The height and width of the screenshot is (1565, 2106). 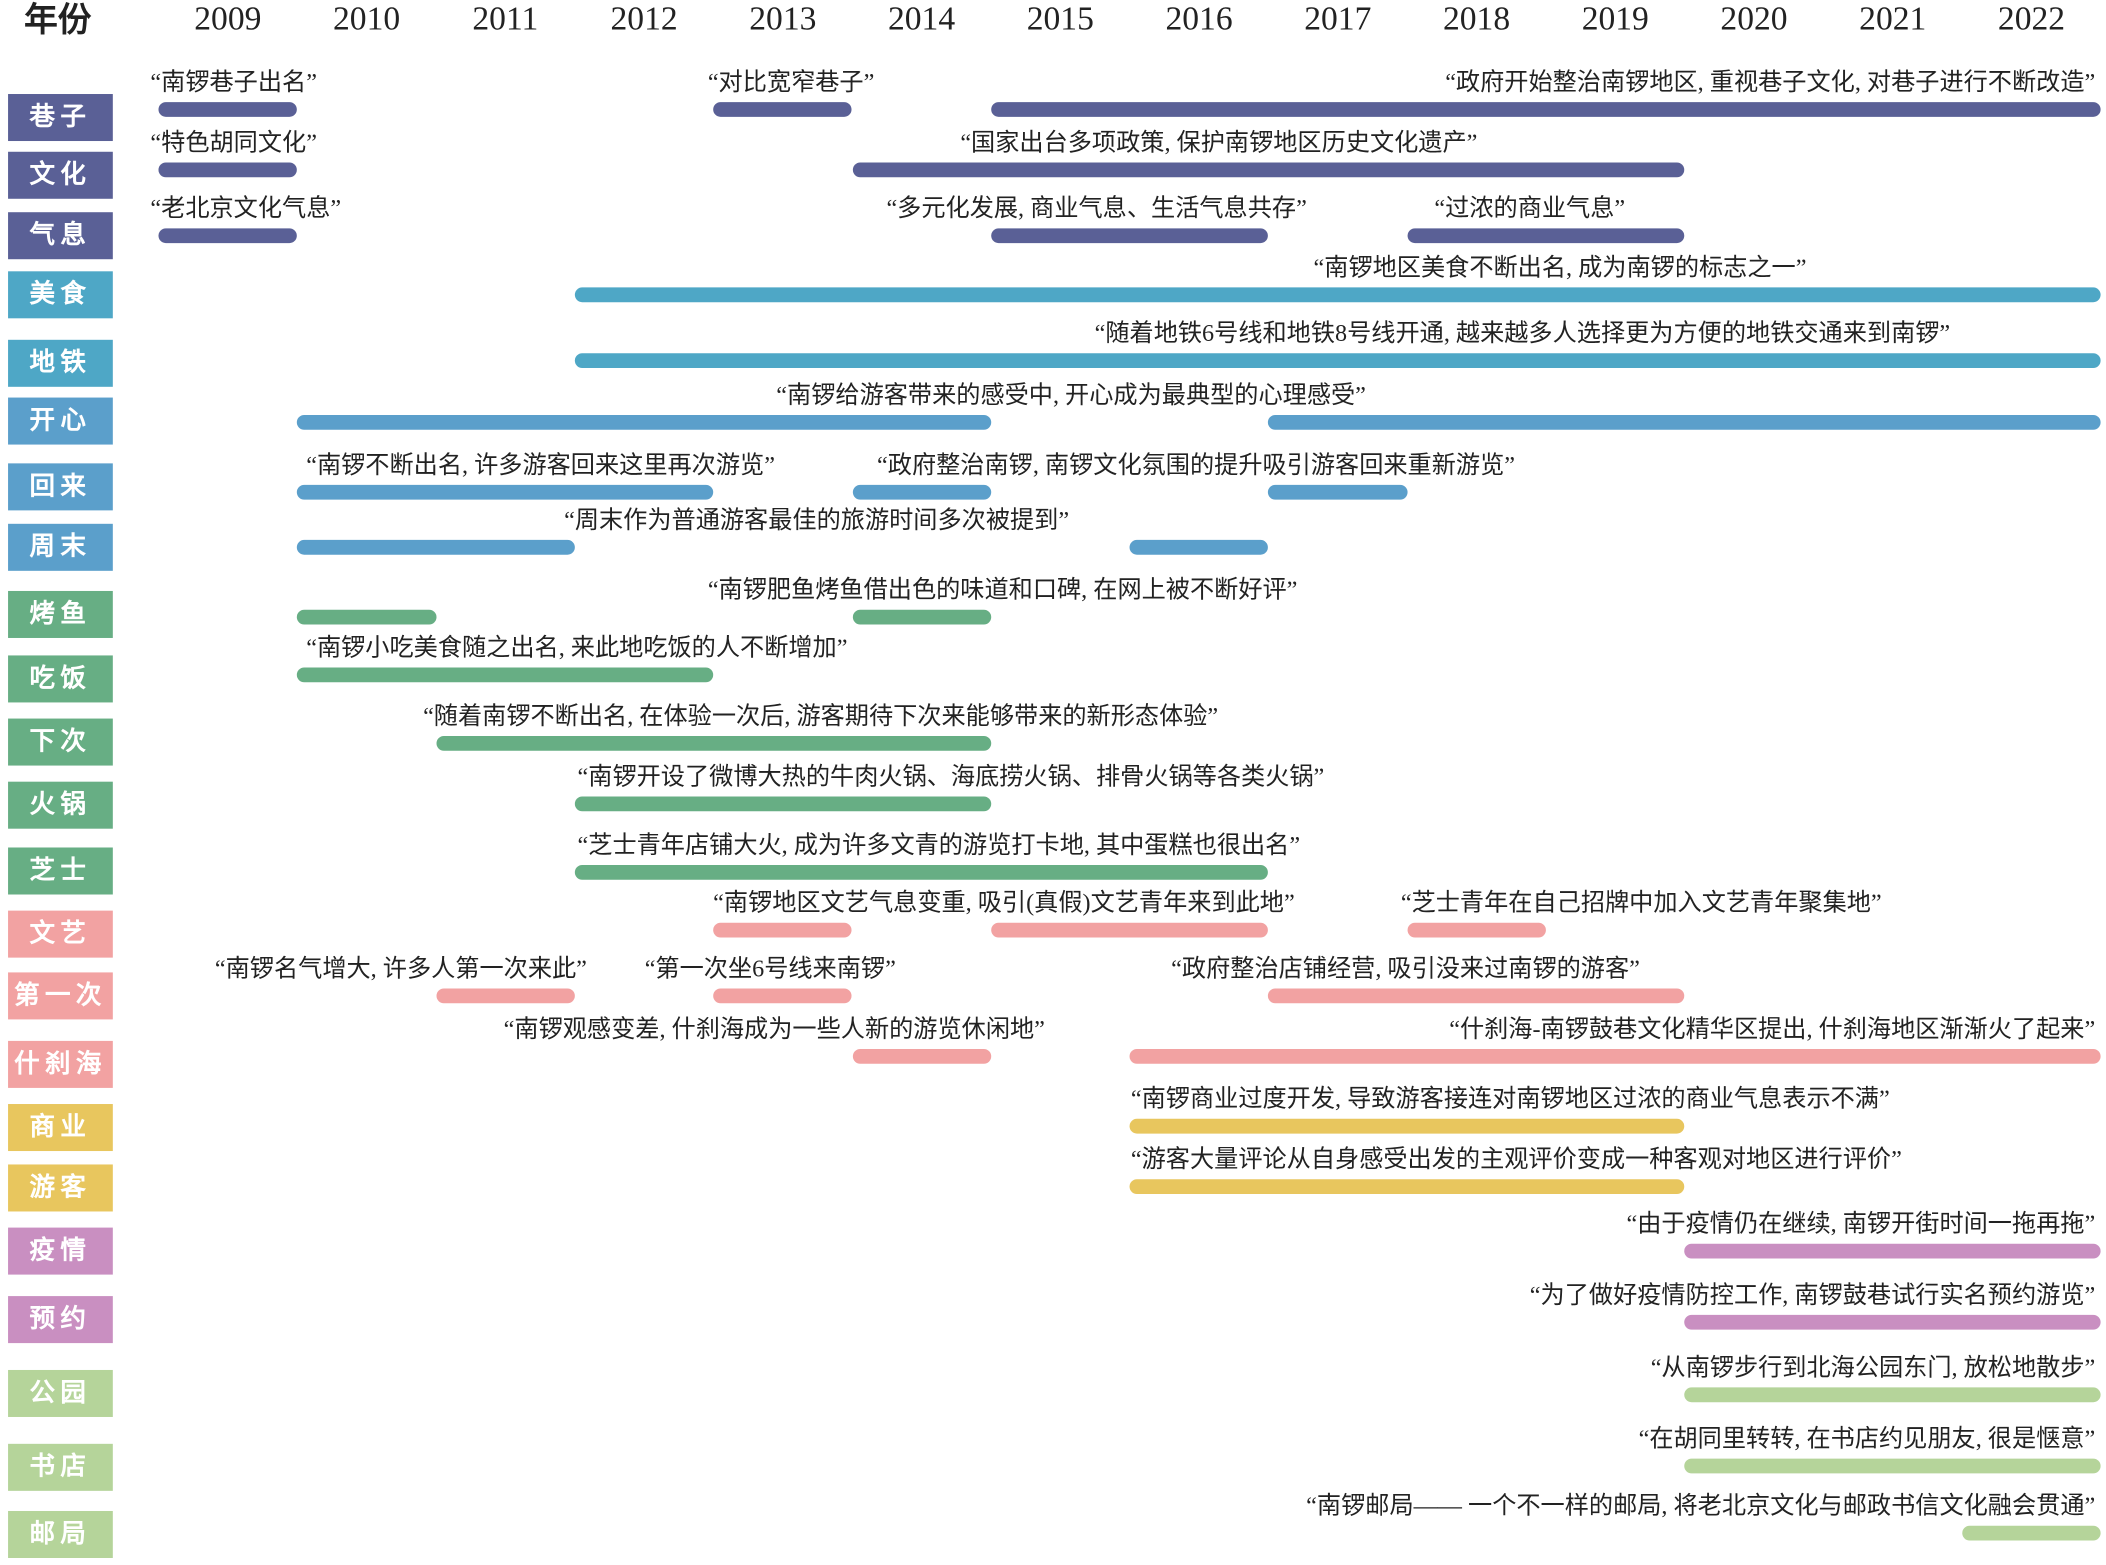 What do you see at coordinates (58, 19) in the screenshot?
I see `year-header-title: 年份` at bounding box center [58, 19].